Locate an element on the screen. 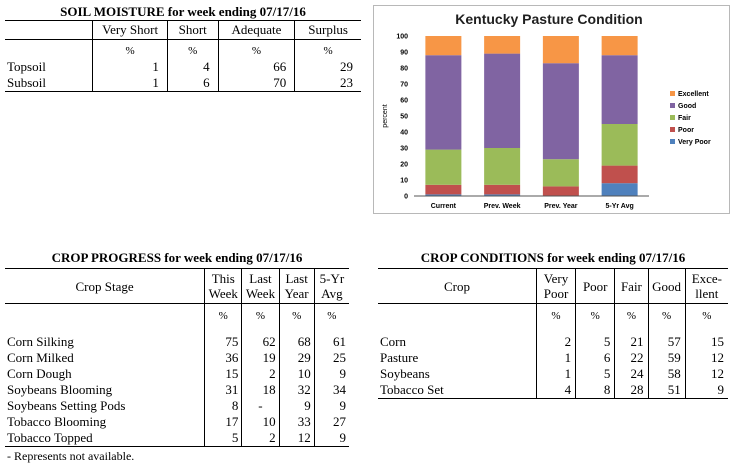  chart-x-labels: Current Prev. Week Prev. Year 5-Yr Avg is located at coordinates (532, 206).